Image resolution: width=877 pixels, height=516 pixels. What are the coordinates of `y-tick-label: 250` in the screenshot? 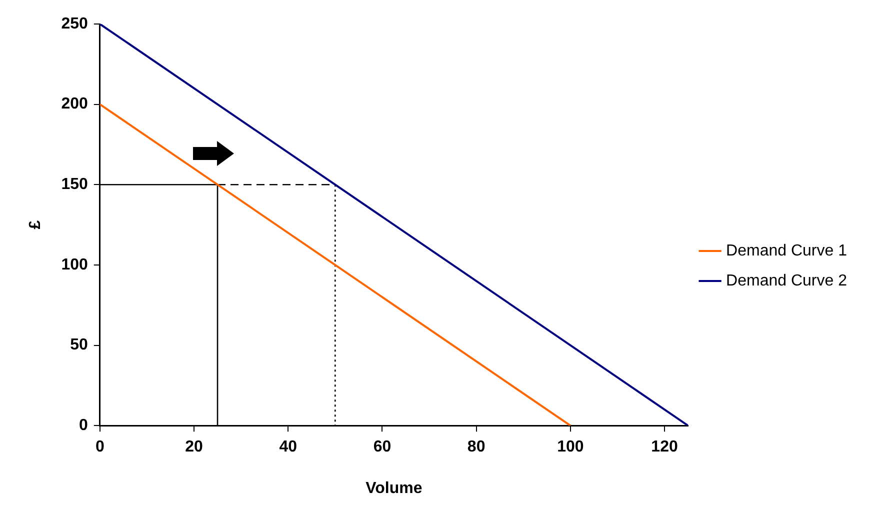 It's located at (74, 23).